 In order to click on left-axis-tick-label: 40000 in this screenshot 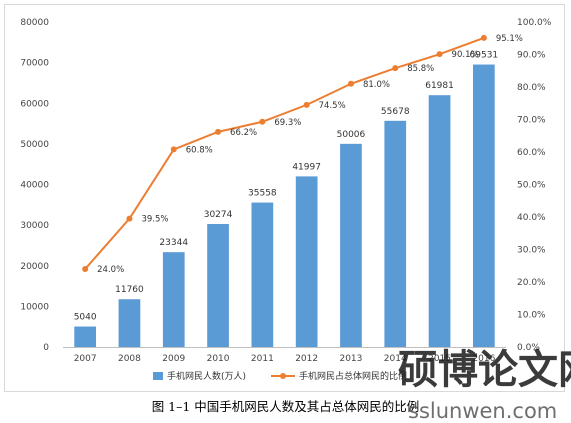, I will do `click(34, 186)`.